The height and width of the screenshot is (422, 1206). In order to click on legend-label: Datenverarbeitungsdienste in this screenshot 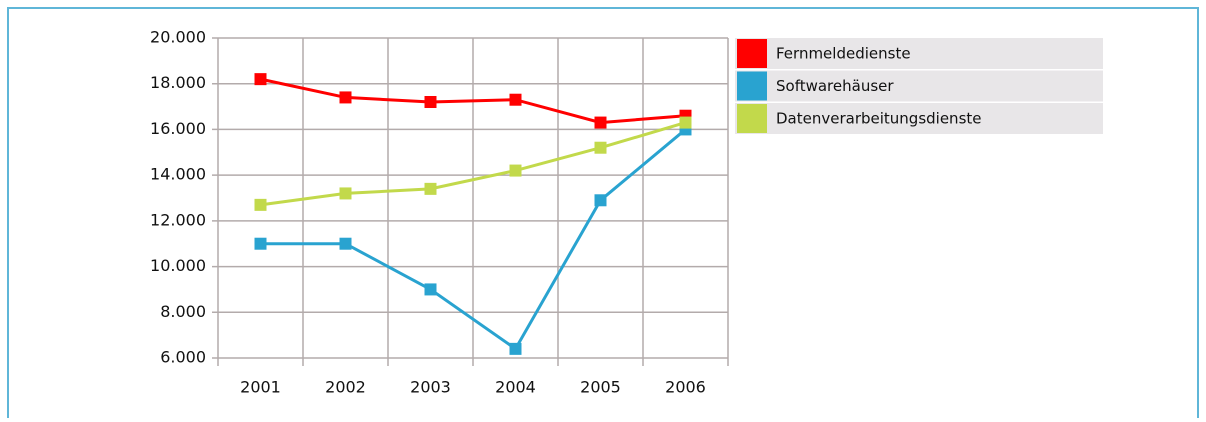, I will do `click(879, 119)`.